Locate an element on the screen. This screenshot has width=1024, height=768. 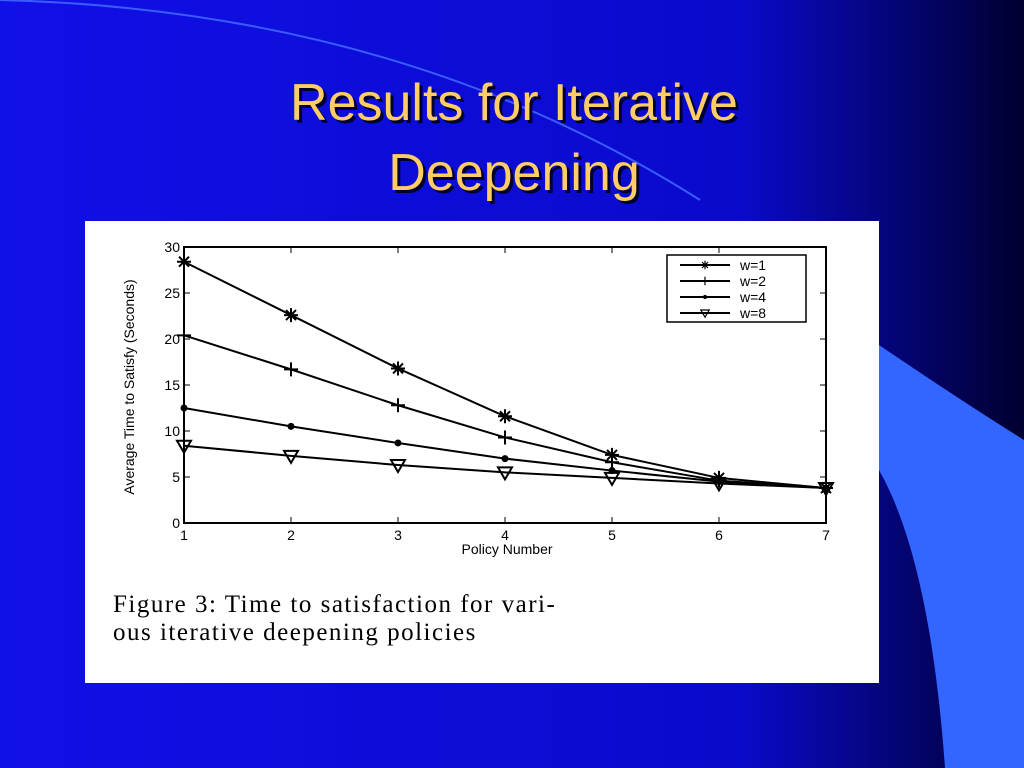
x-tick-label: 1 is located at coordinates (184, 535).